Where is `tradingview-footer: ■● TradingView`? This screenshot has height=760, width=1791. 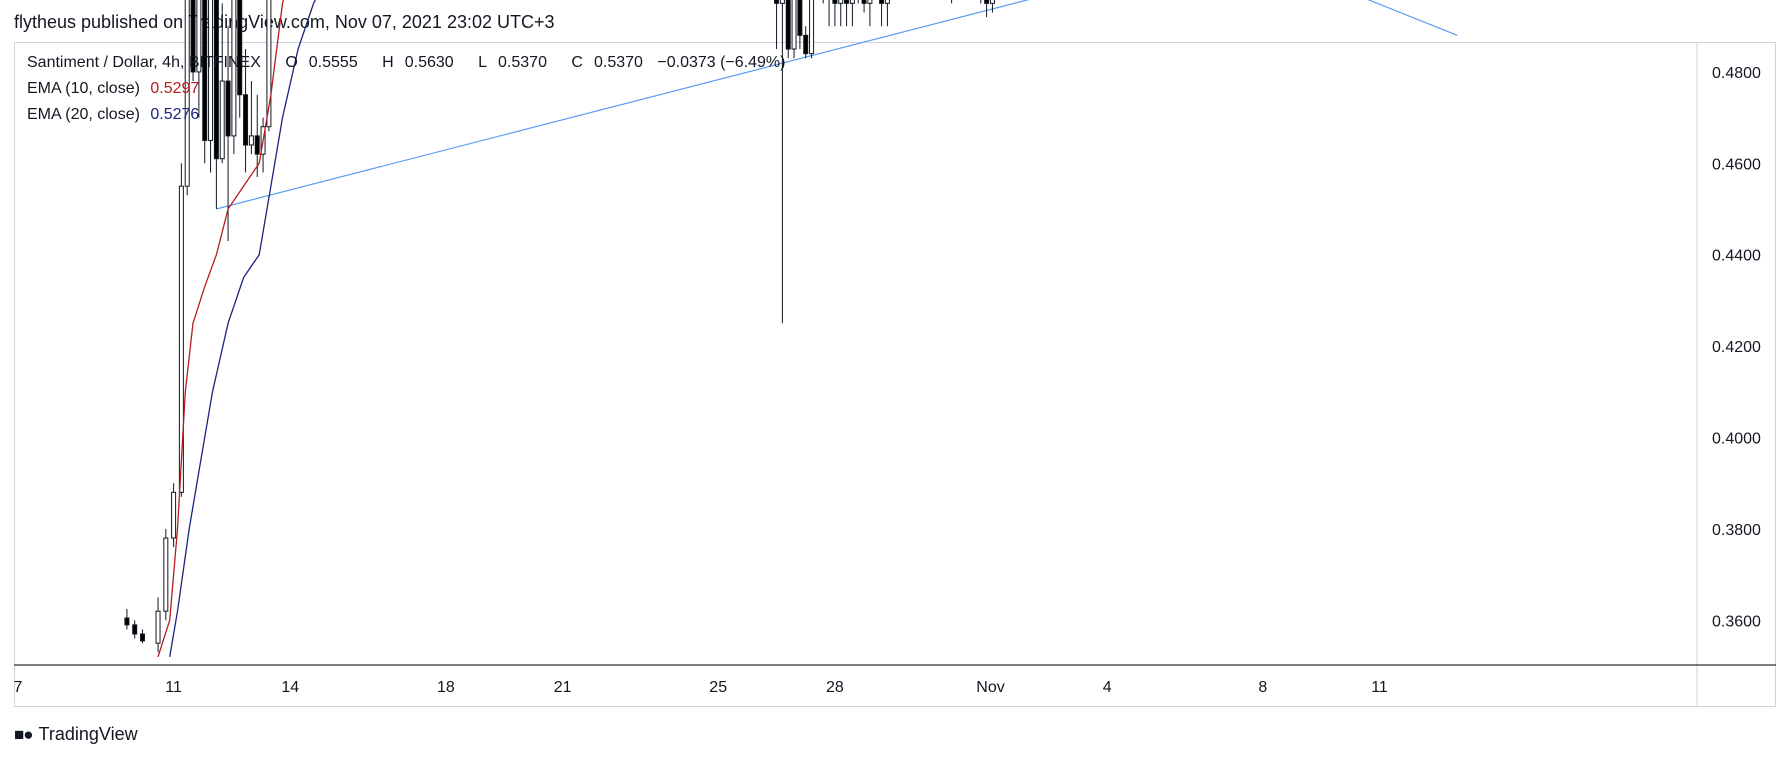
tradingview-footer: ■● TradingView is located at coordinates (76, 734).